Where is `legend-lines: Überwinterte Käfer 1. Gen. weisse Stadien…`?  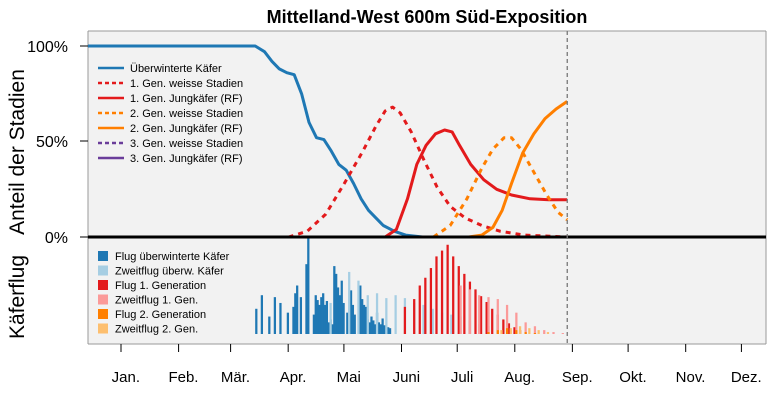
legend-lines: Überwinterte Käfer 1. Gen. weisse Stadien… is located at coordinates (170, 114).